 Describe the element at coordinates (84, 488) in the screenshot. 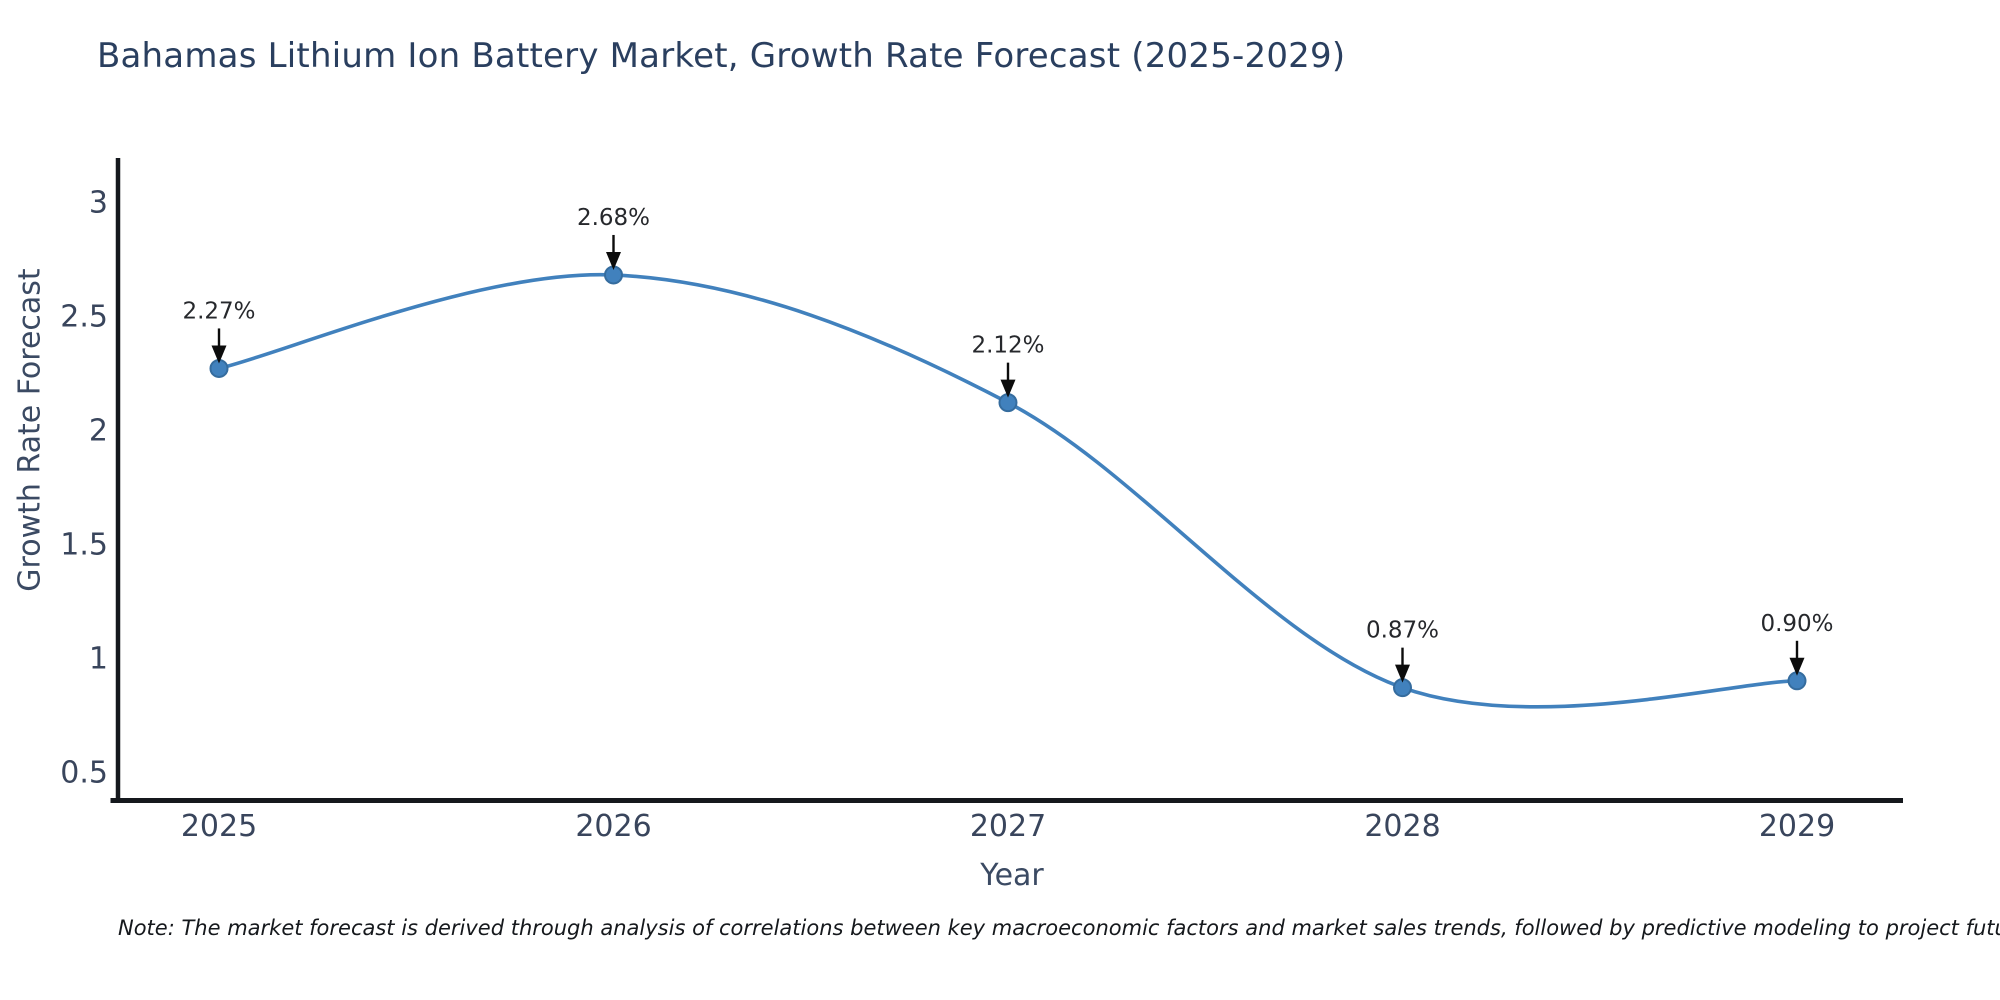

I see `y-axis-tick-labels: 3 2.5 2 1.5 1 0.5` at that location.